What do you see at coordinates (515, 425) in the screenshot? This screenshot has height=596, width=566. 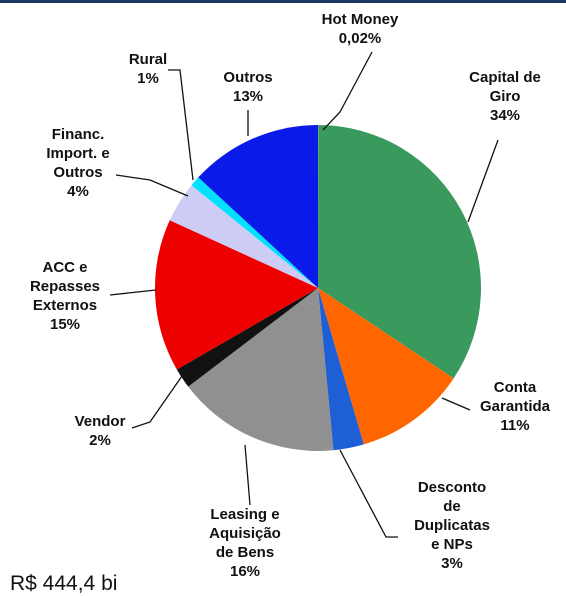 I see `value-label: 11%` at bounding box center [515, 425].